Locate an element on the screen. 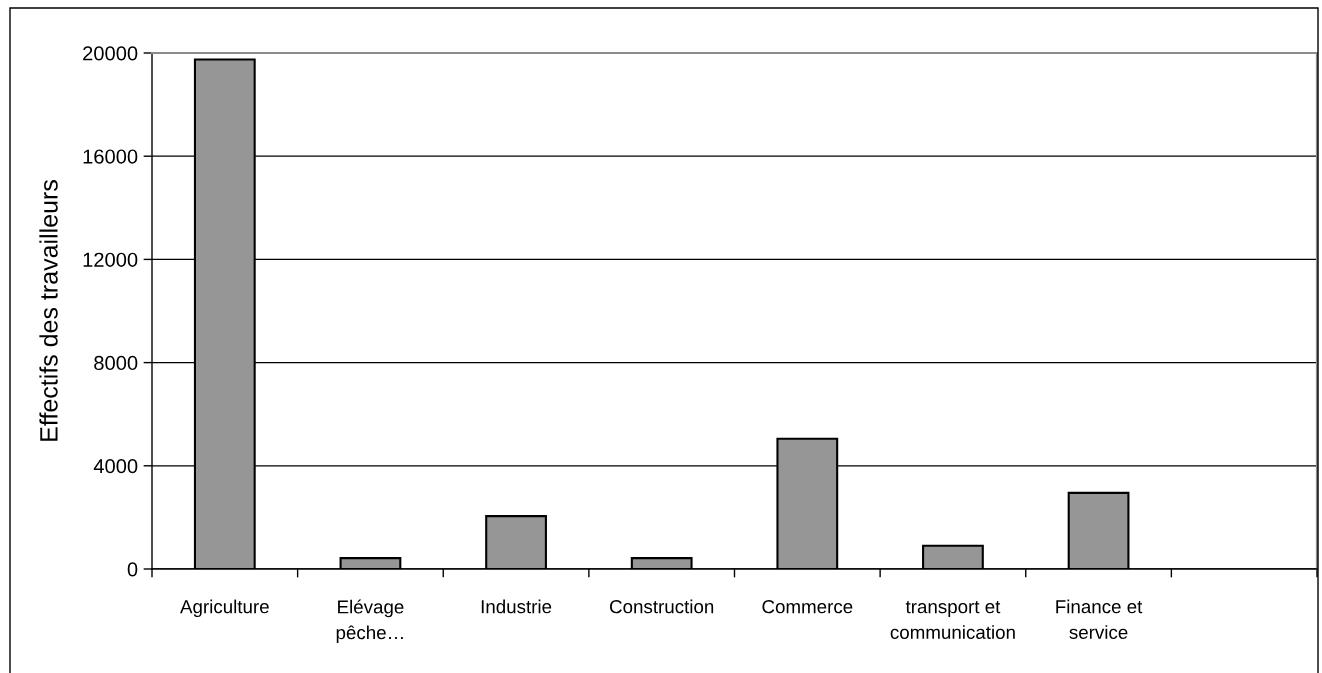 The width and height of the screenshot is (1322, 673). x-tick-label: Agriculture is located at coordinates (224, 608).